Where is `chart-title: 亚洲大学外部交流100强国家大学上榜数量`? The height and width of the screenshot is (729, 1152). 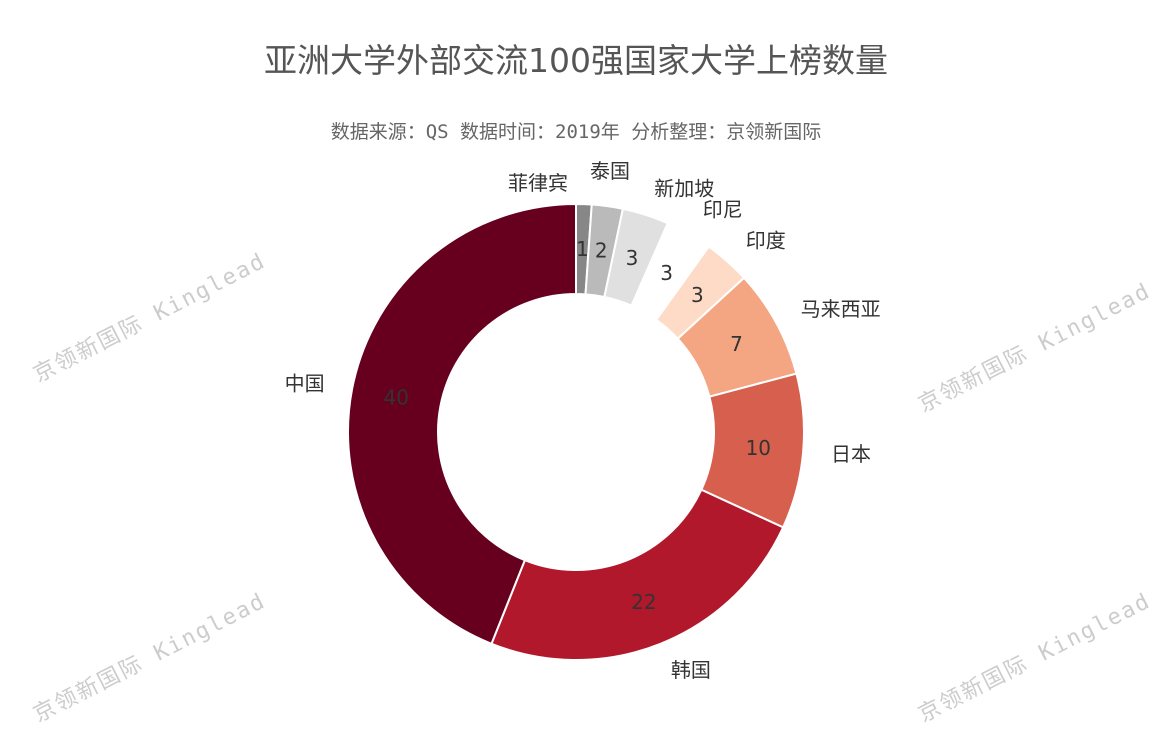
chart-title: 亚洲大学外部交流100强国家大学上榜数量 is located at coordinates (576, 60).